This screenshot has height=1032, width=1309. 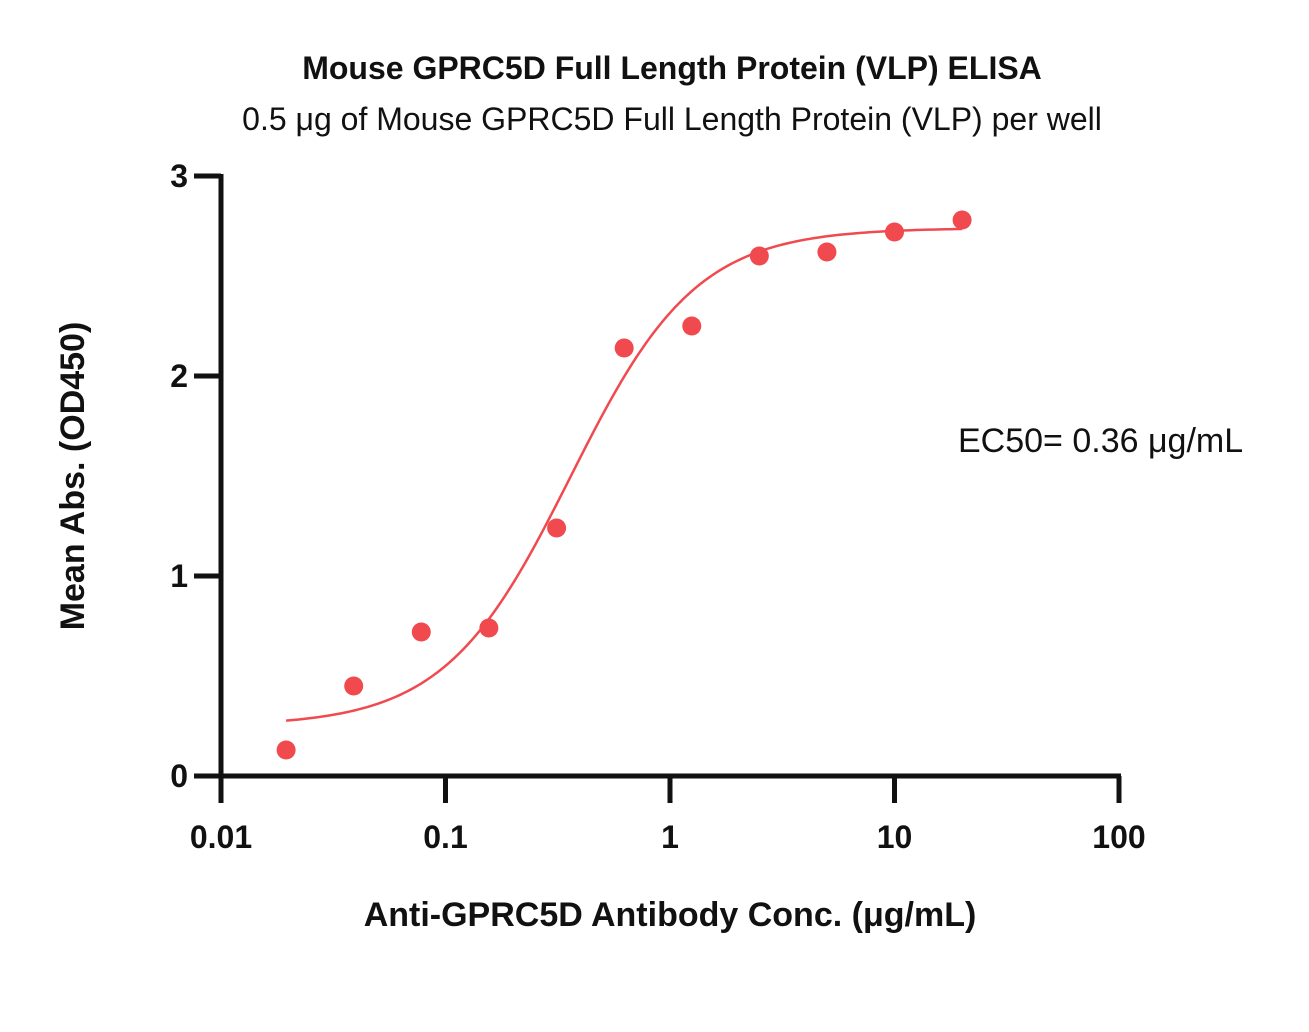 What do you see at coordinates (179, 776) in the screenshot?
I see `y-tick-label: 0` at bounding box center [179, 776].